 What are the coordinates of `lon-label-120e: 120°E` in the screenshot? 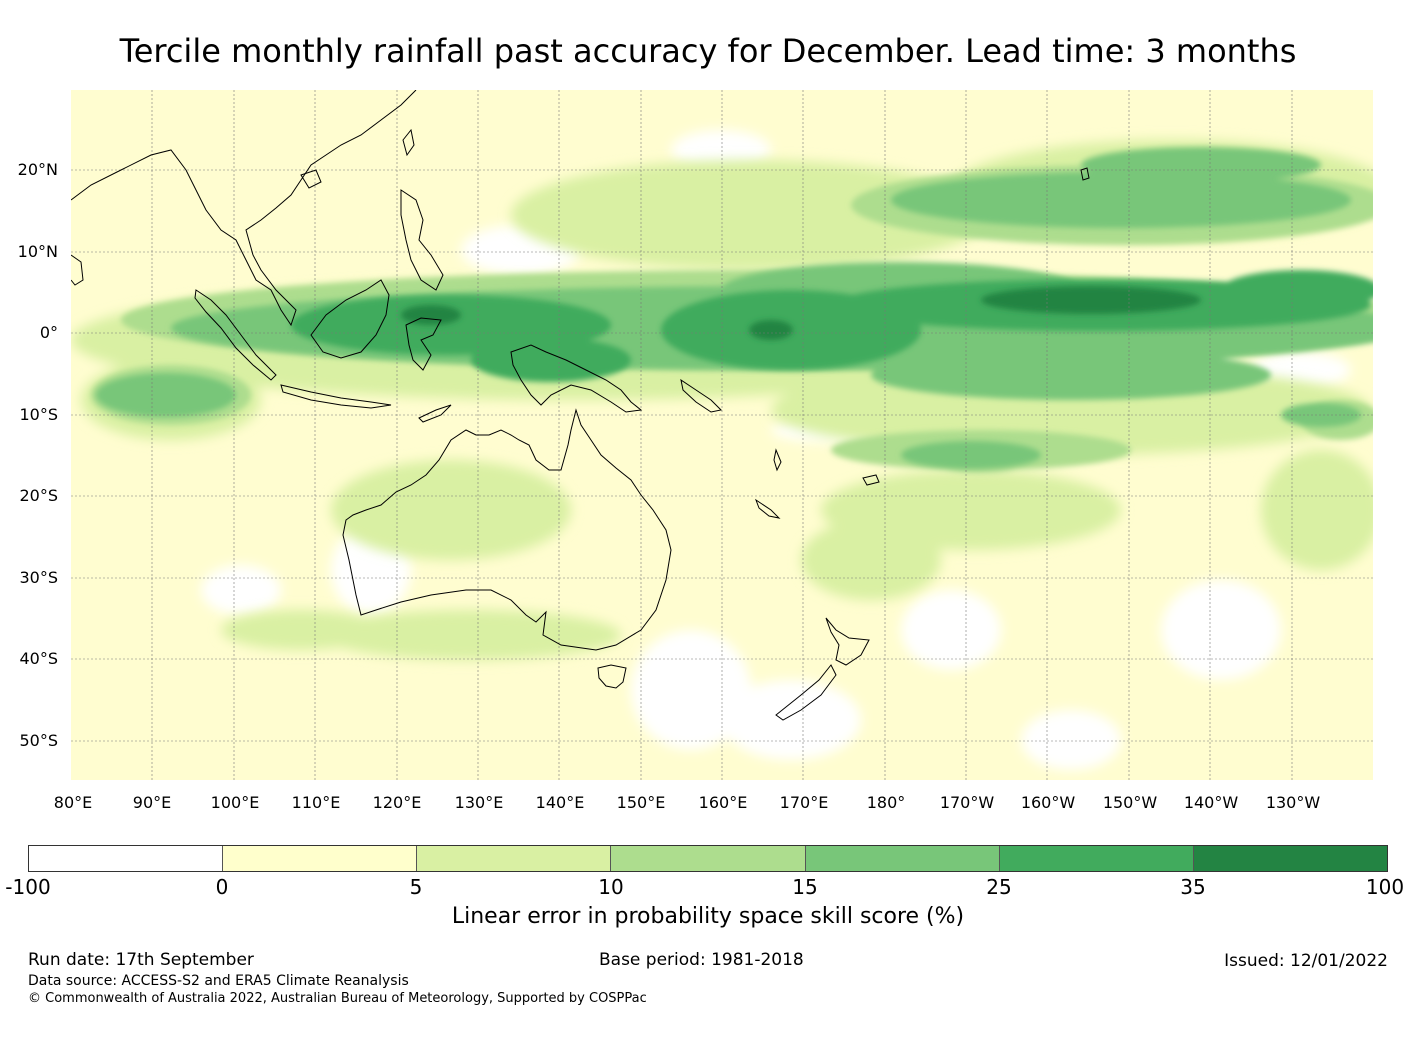 It's located at (397, 802).